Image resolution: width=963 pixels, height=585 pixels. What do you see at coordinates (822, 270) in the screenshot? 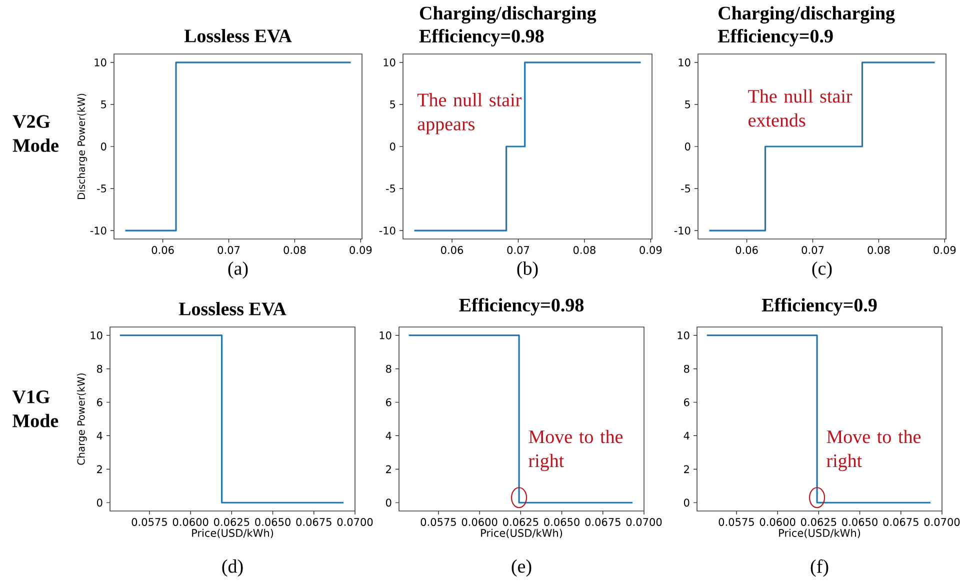
I see `text: (c)` at bounding box center [822, 270].